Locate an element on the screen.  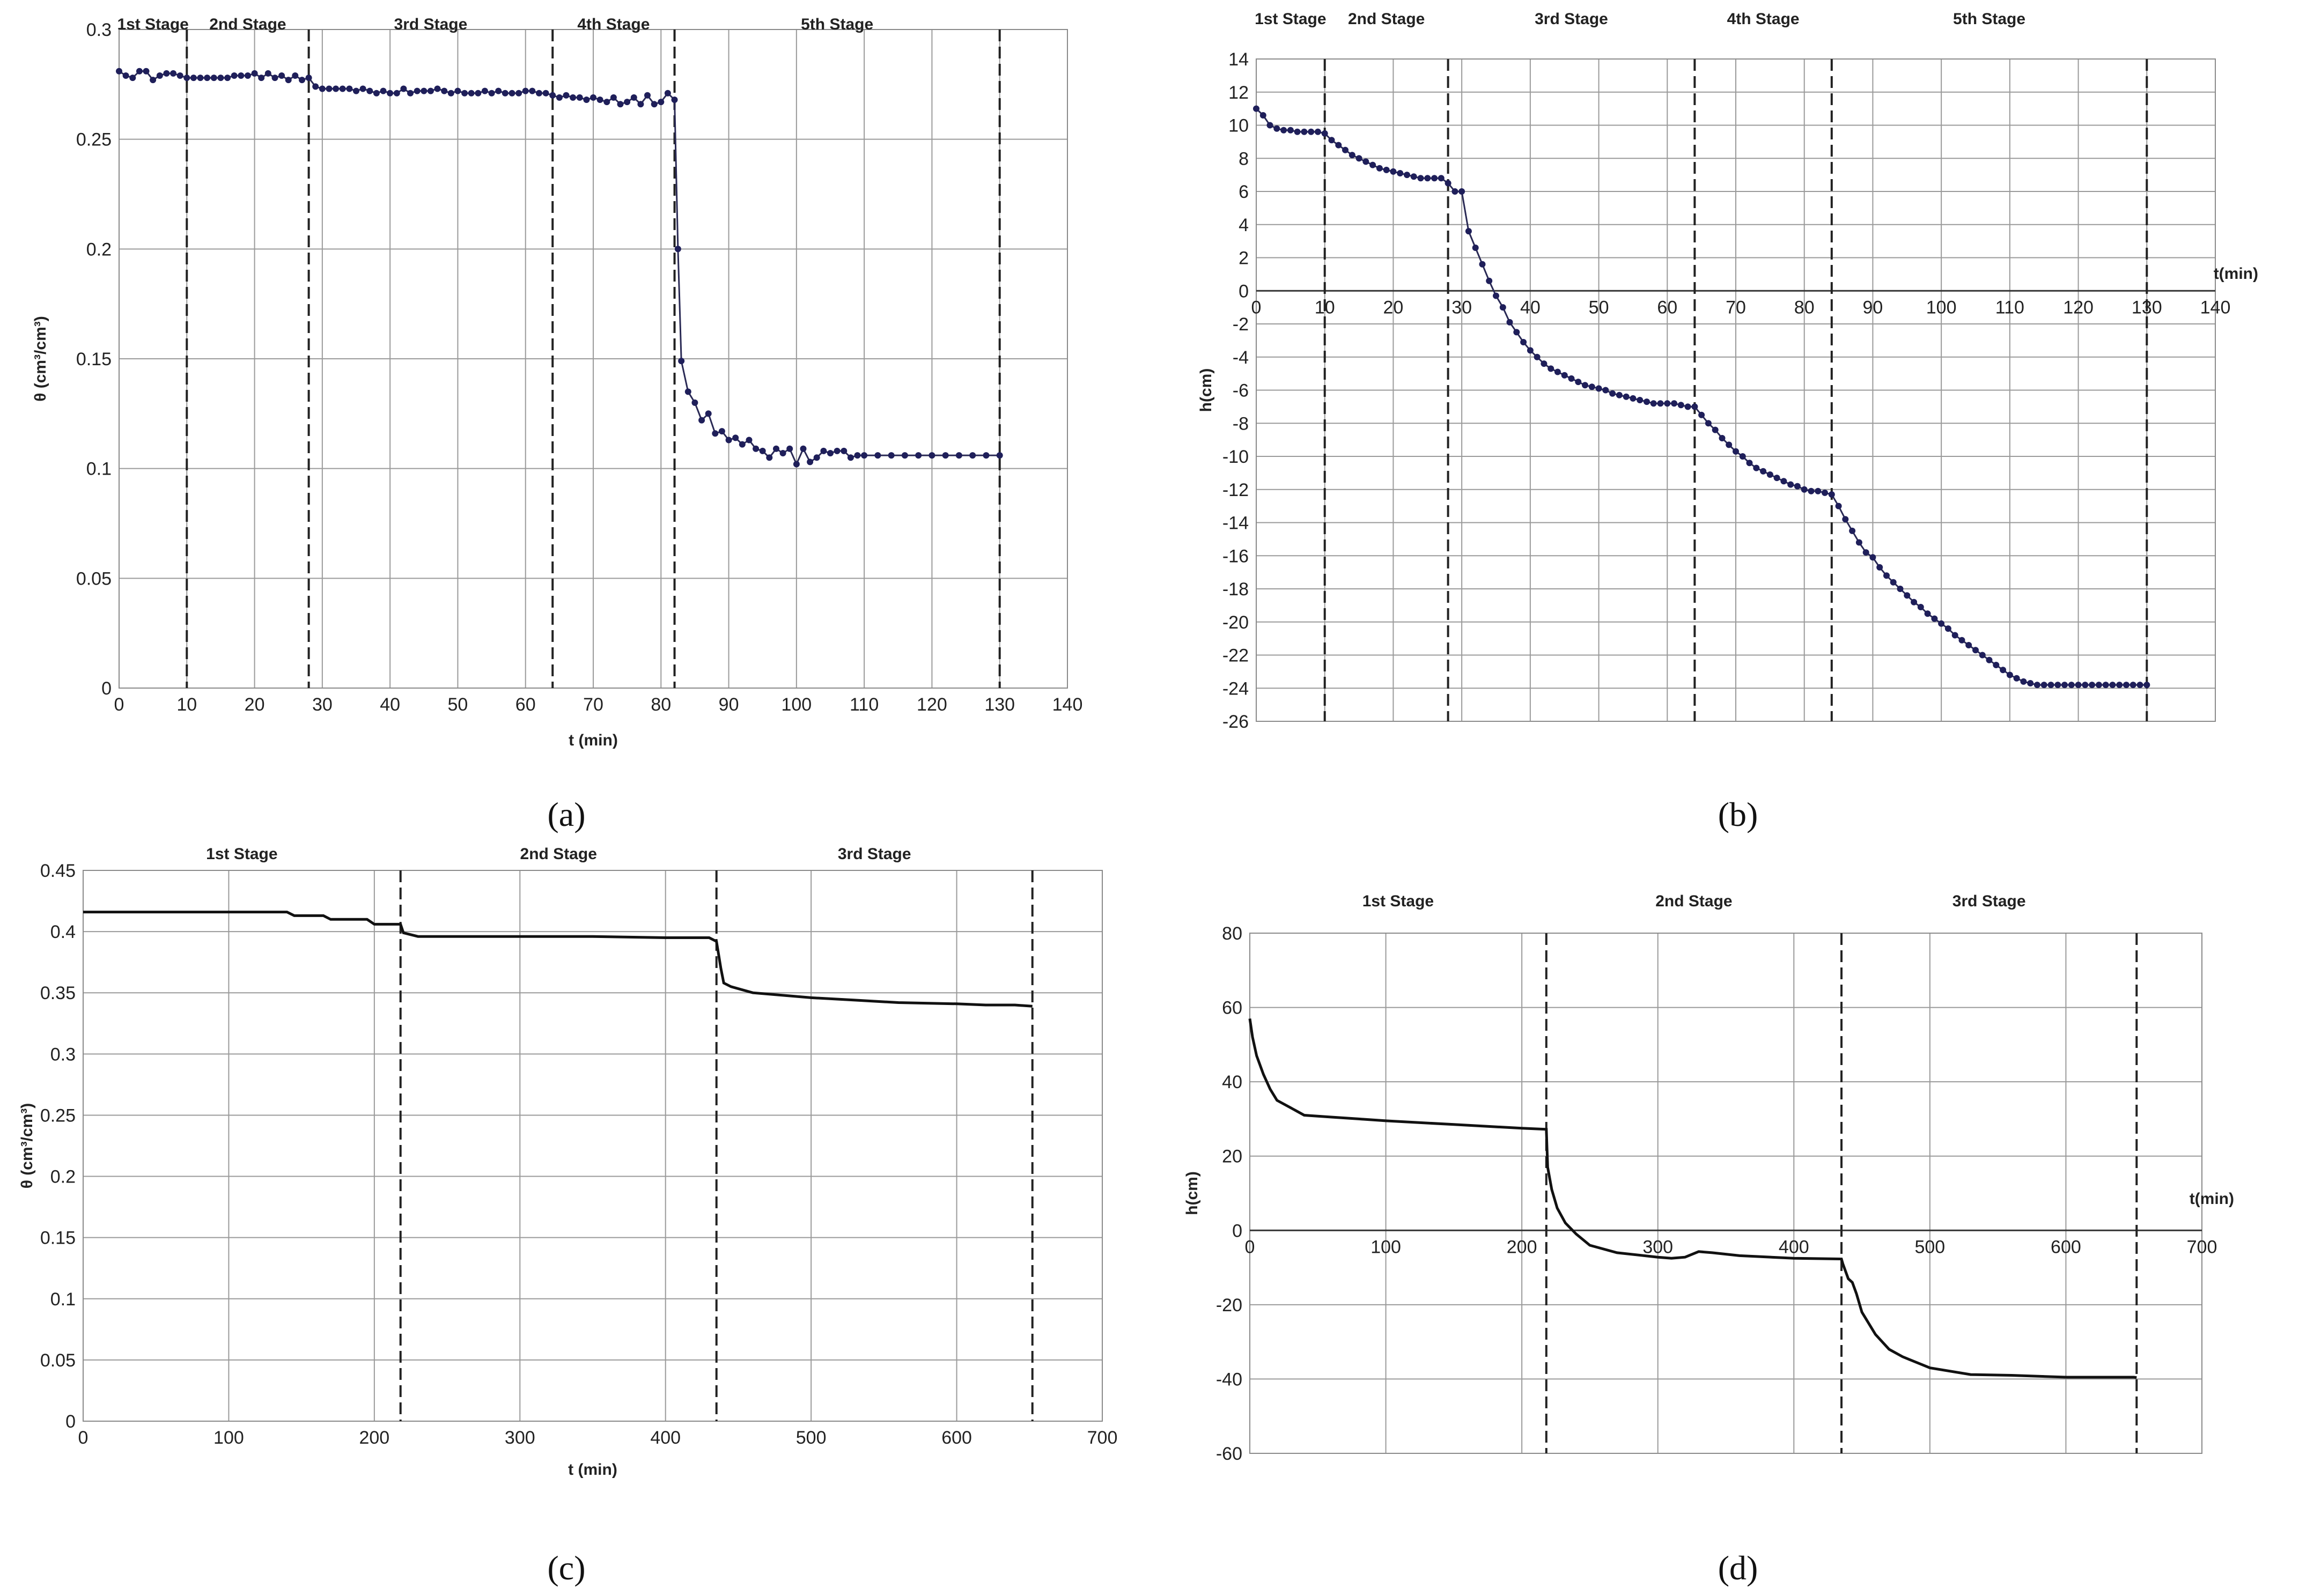
y-tick-label: 60 is located at coordinates (1232, 1008).